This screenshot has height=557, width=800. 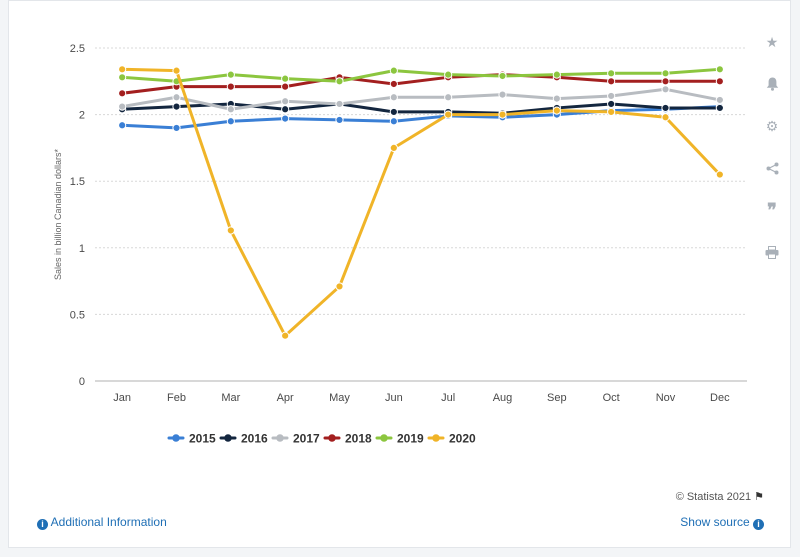 I want to click on toolbar: ★ ⚙ ❞, so click(x=772, y=153).